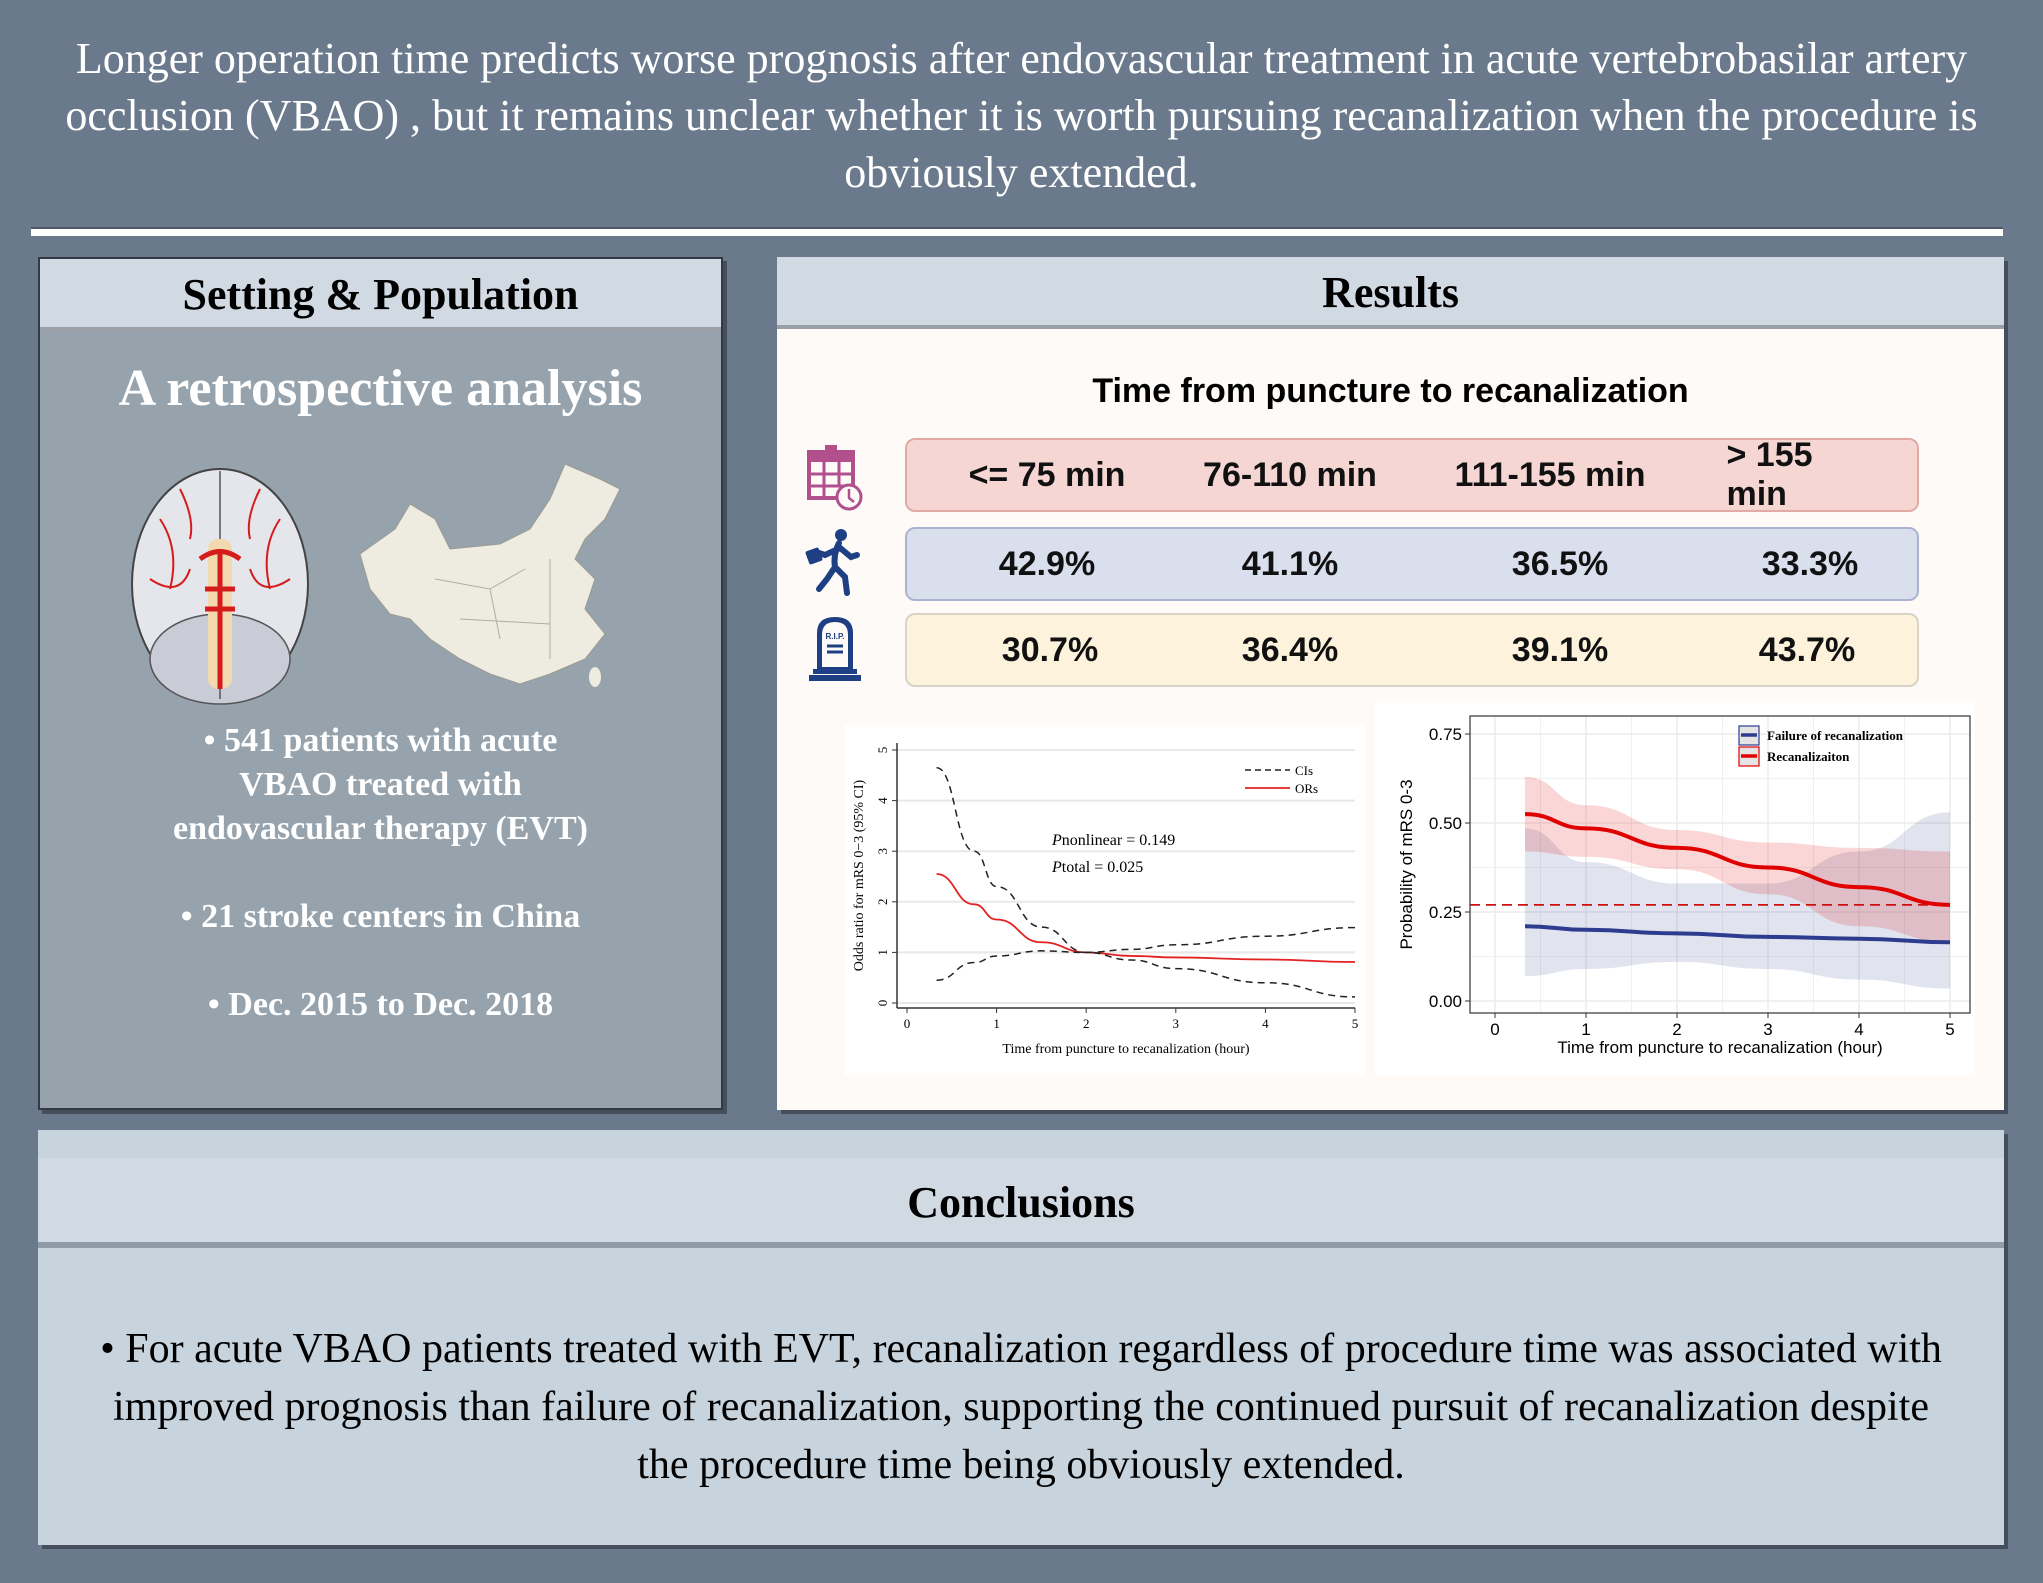 The height and width of the screenshot is (1583, 2043). What do you see at coordinates (1835, 735) in the screenshot?
I see `legend-label: Failure of recanalization` at bounding box center [1835, 735].